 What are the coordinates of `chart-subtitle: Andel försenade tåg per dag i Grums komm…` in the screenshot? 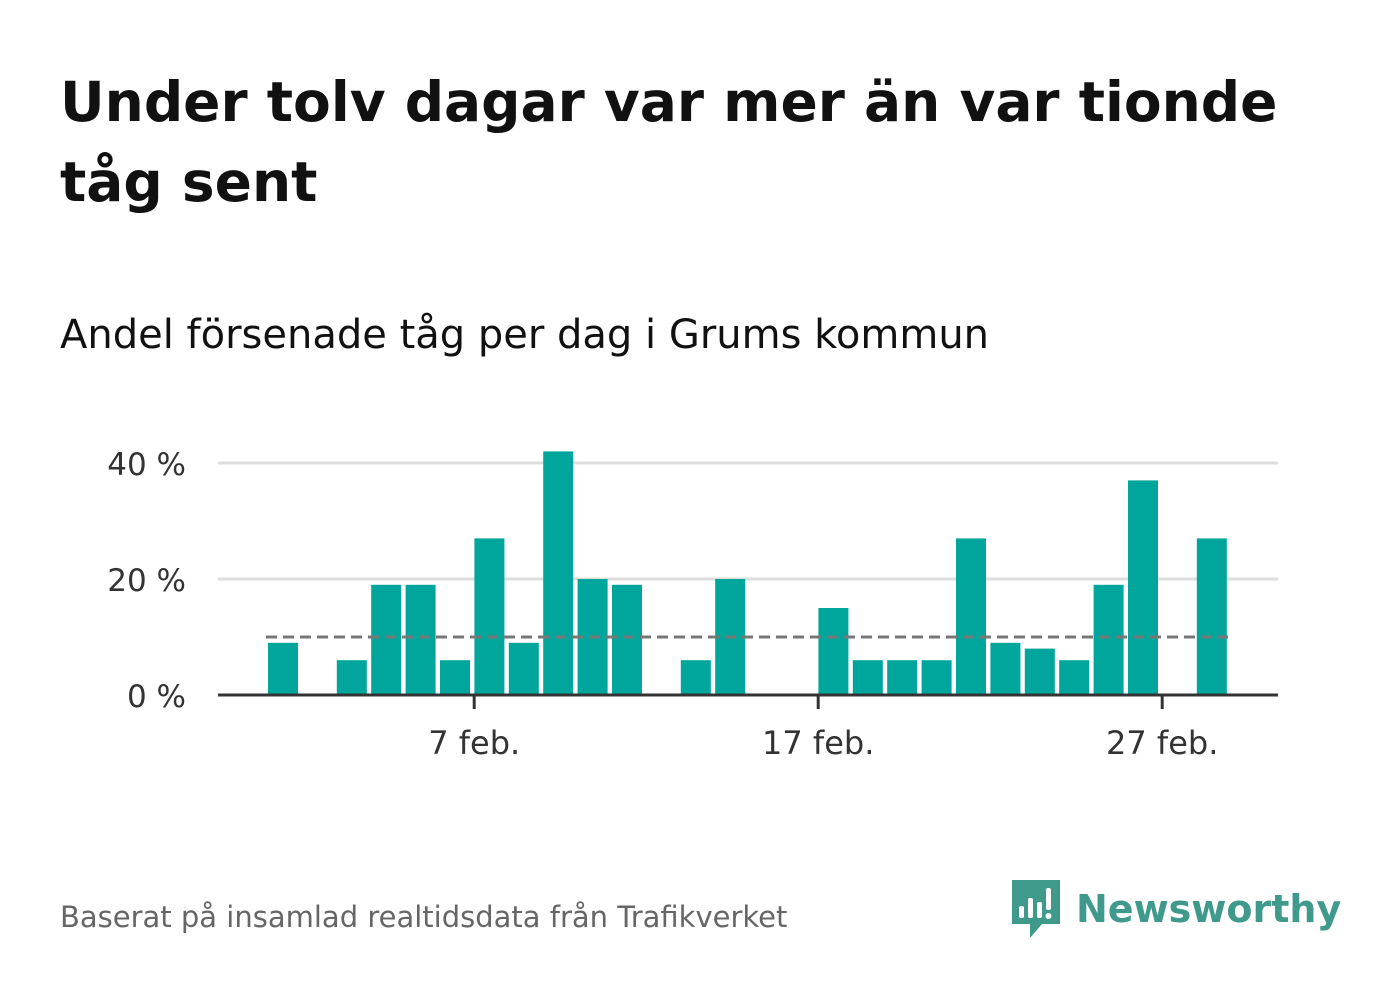 It's located at (525, 335).